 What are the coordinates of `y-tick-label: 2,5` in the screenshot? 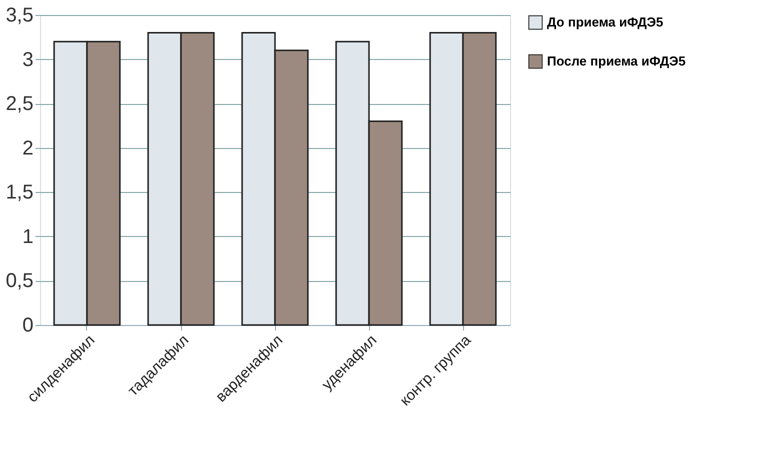 It's located at (20, 104).